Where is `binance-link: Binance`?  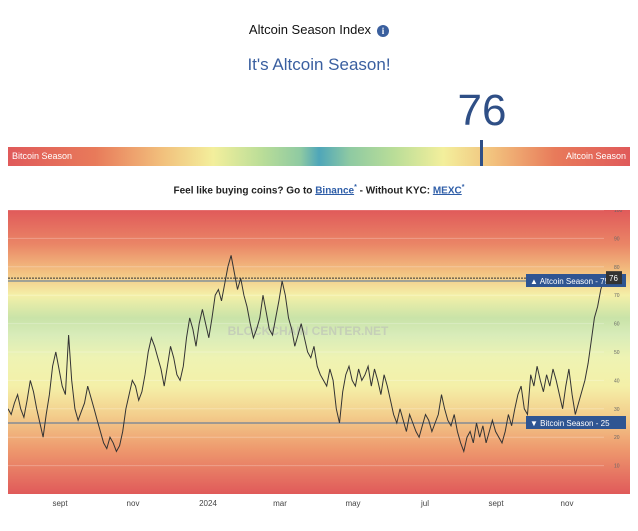 binance-link: Binance is located at coordinates (335, 191).